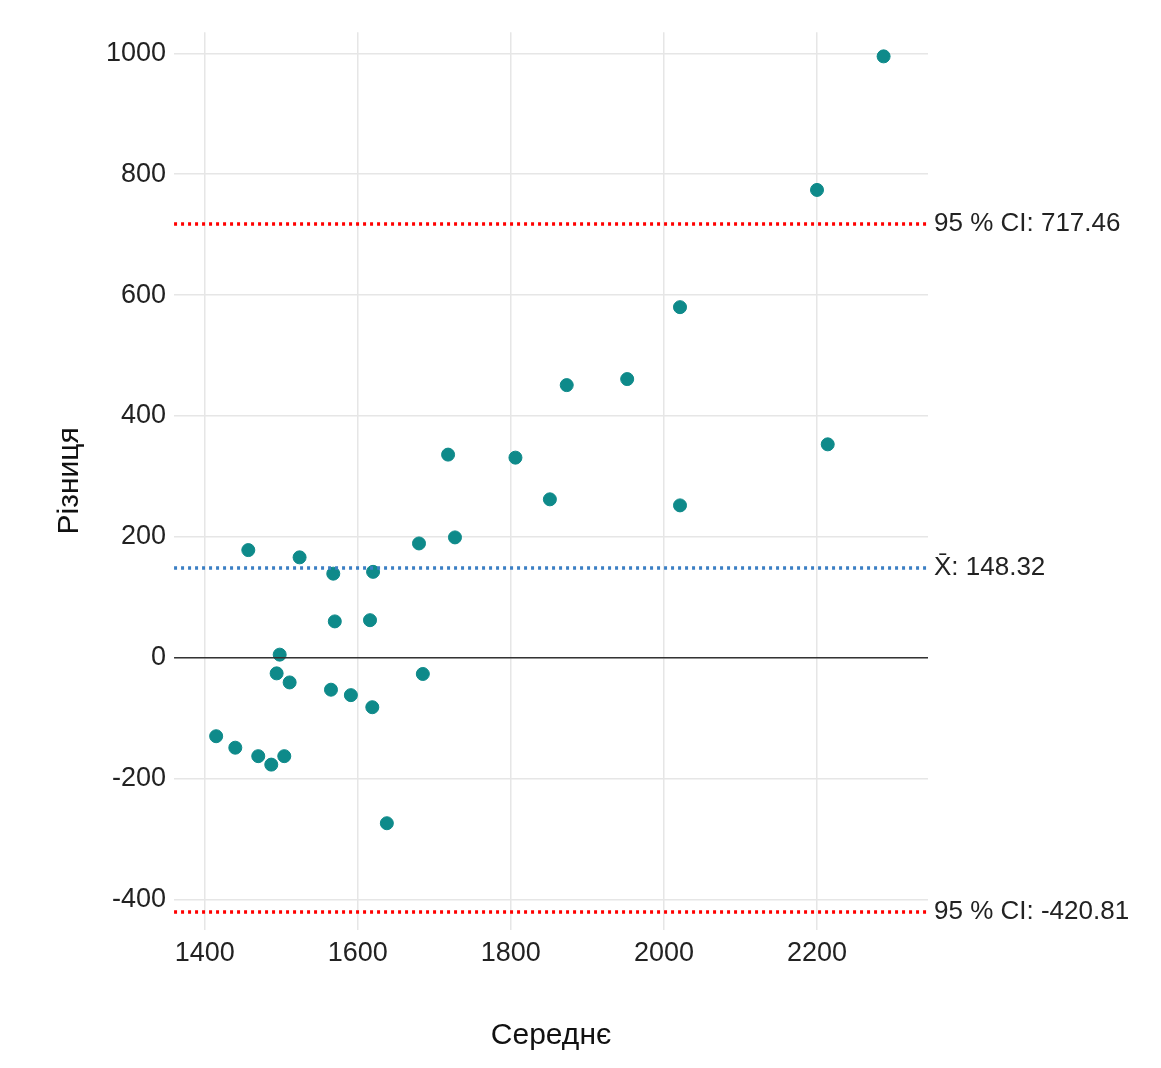 The width and height of the screenshot is (1161, 1068). What do you see at coordinates (663, 952) in the screenshot?
I see `x-tick-label: 2000` at bounding box center [663, 952].